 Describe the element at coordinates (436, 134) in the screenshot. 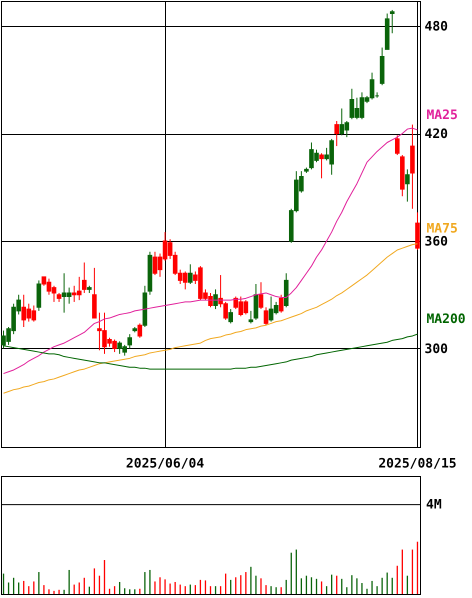

I see `y-tick-label: 420` at that location.